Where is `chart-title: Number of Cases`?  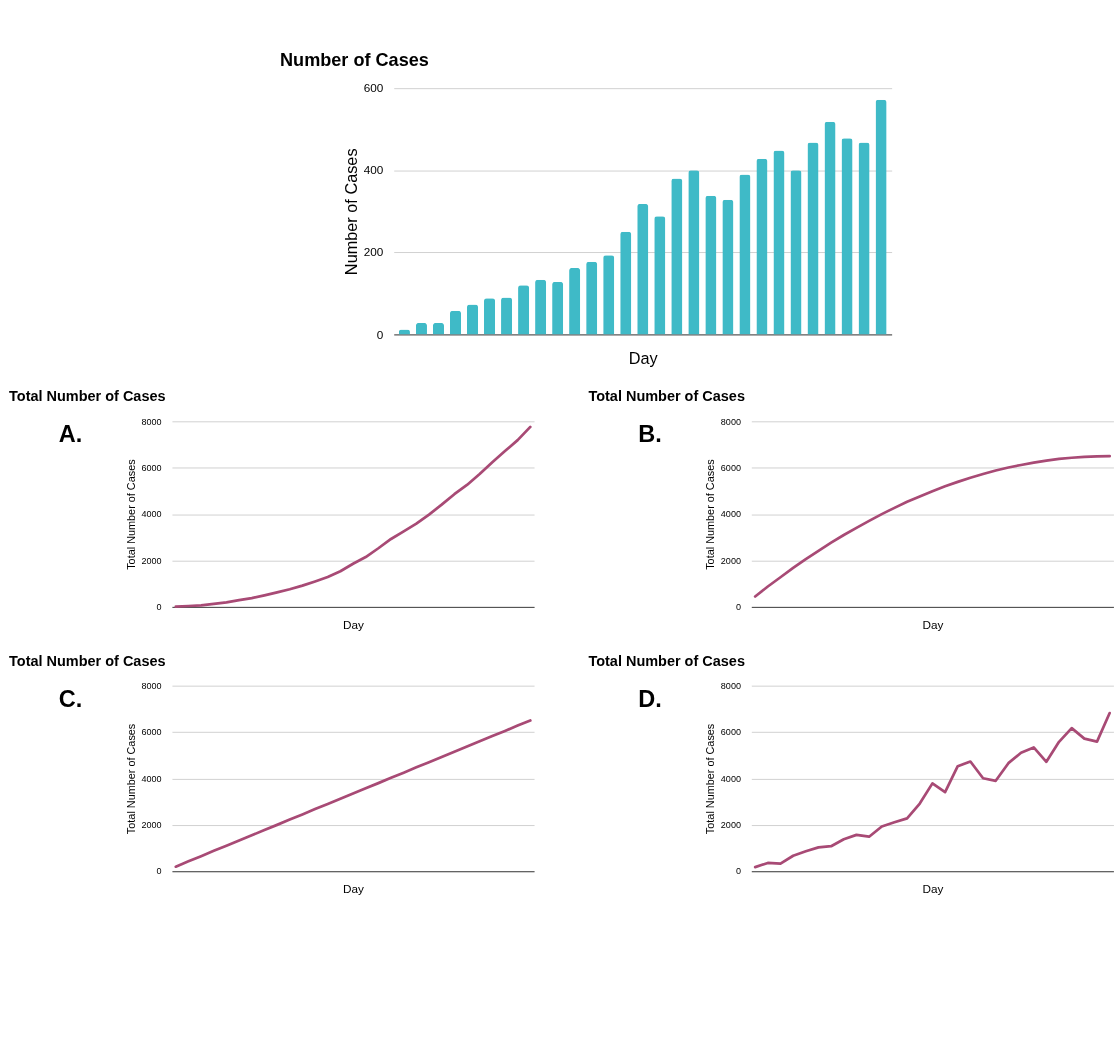
chart-title: Number of Cases is located at coordinates (354, 60).